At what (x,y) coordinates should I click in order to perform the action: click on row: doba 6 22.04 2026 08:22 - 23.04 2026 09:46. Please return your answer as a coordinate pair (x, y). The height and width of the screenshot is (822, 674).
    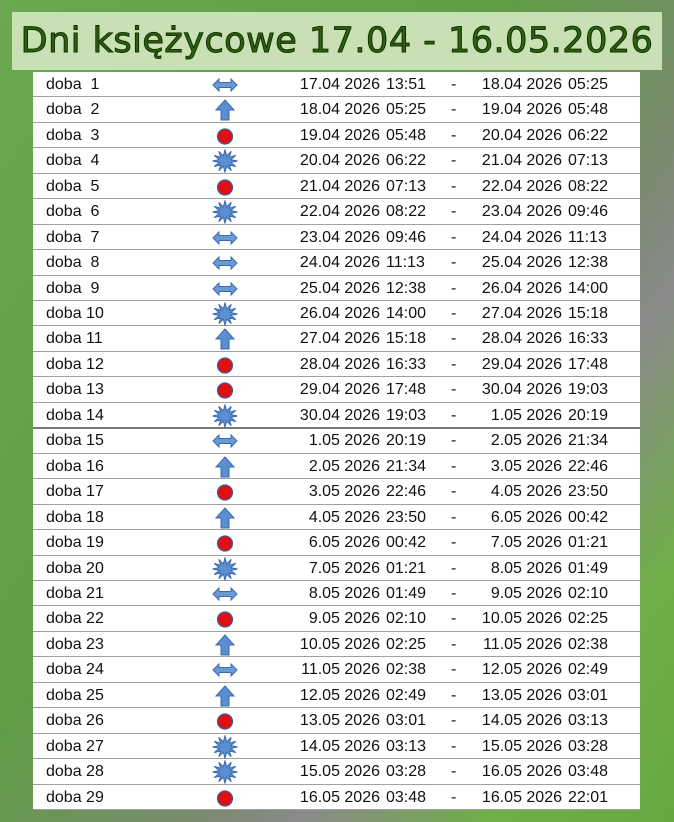
    Looking at the image, I should click on (336, 212).